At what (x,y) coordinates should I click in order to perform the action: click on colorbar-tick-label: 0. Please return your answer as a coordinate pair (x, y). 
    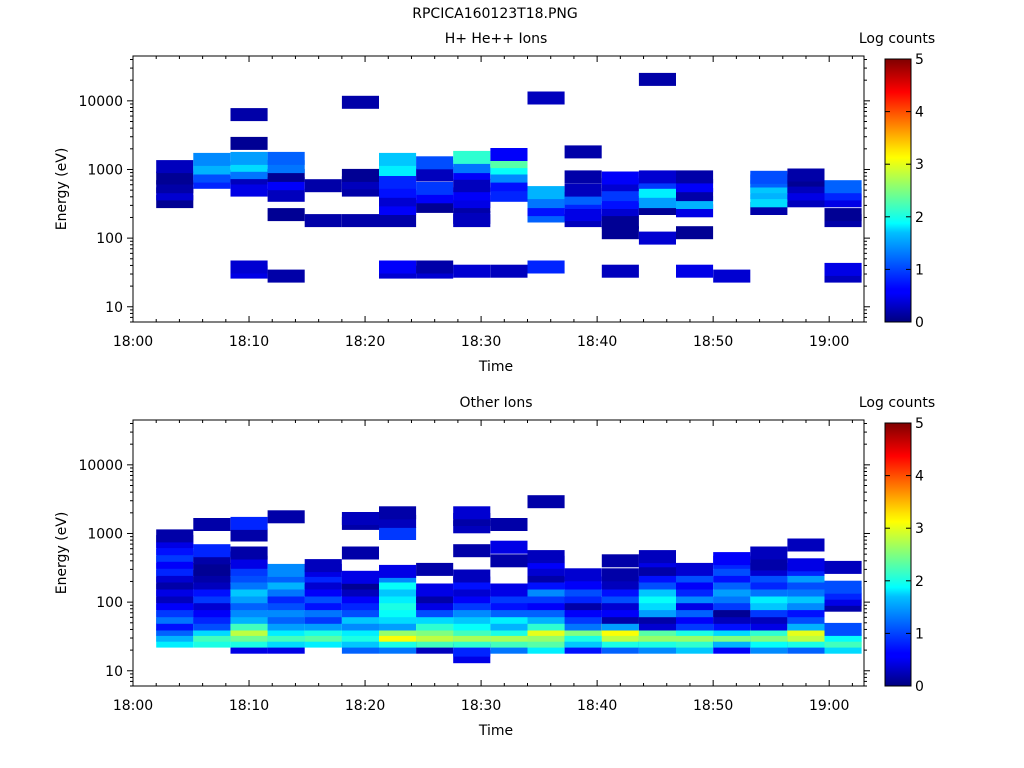
    Looking at the image, I should click on (919, 323).